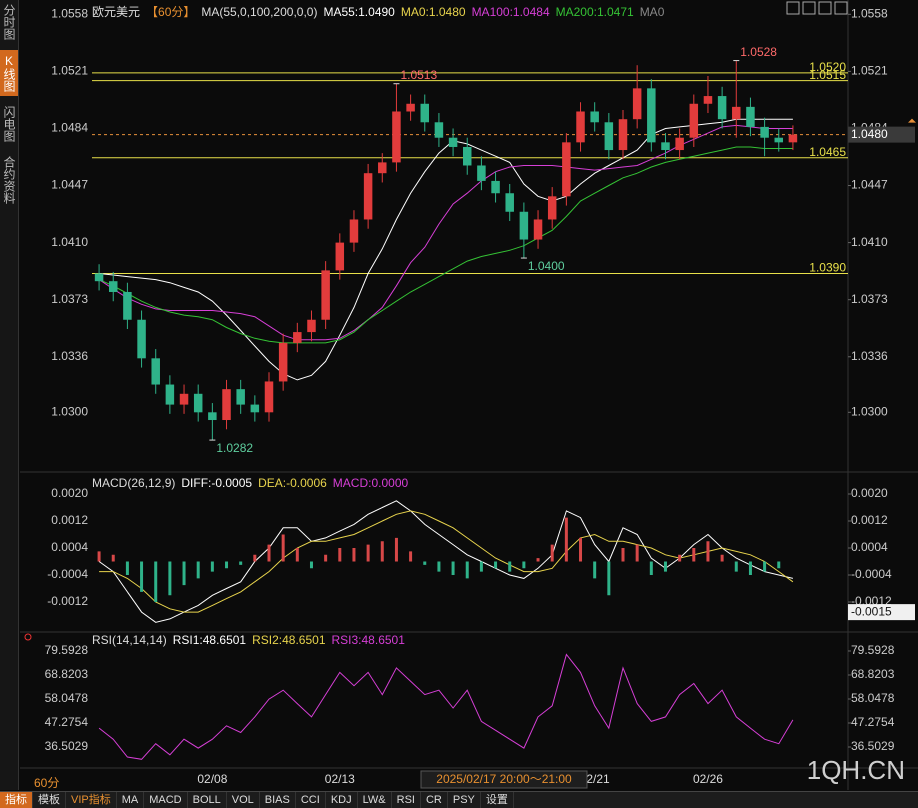 This screenshot has height=808, width=918. I want to click on y-tick-label: 0.0012, so click(869, 520).